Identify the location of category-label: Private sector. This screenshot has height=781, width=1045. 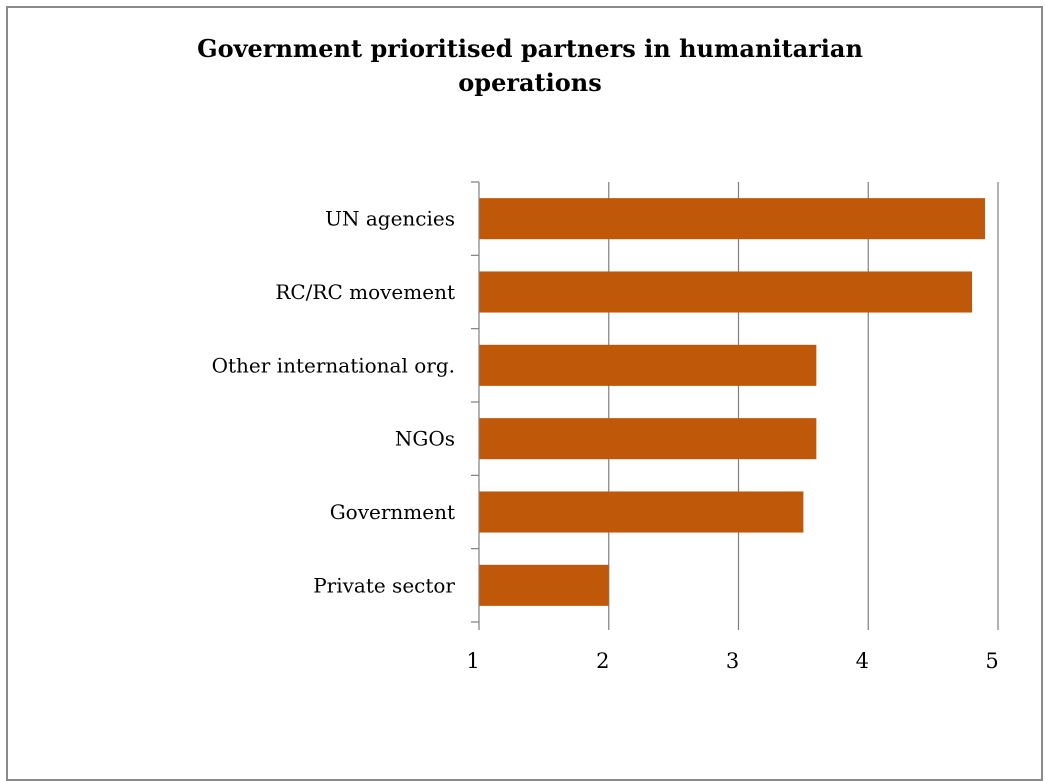
(384, 585).